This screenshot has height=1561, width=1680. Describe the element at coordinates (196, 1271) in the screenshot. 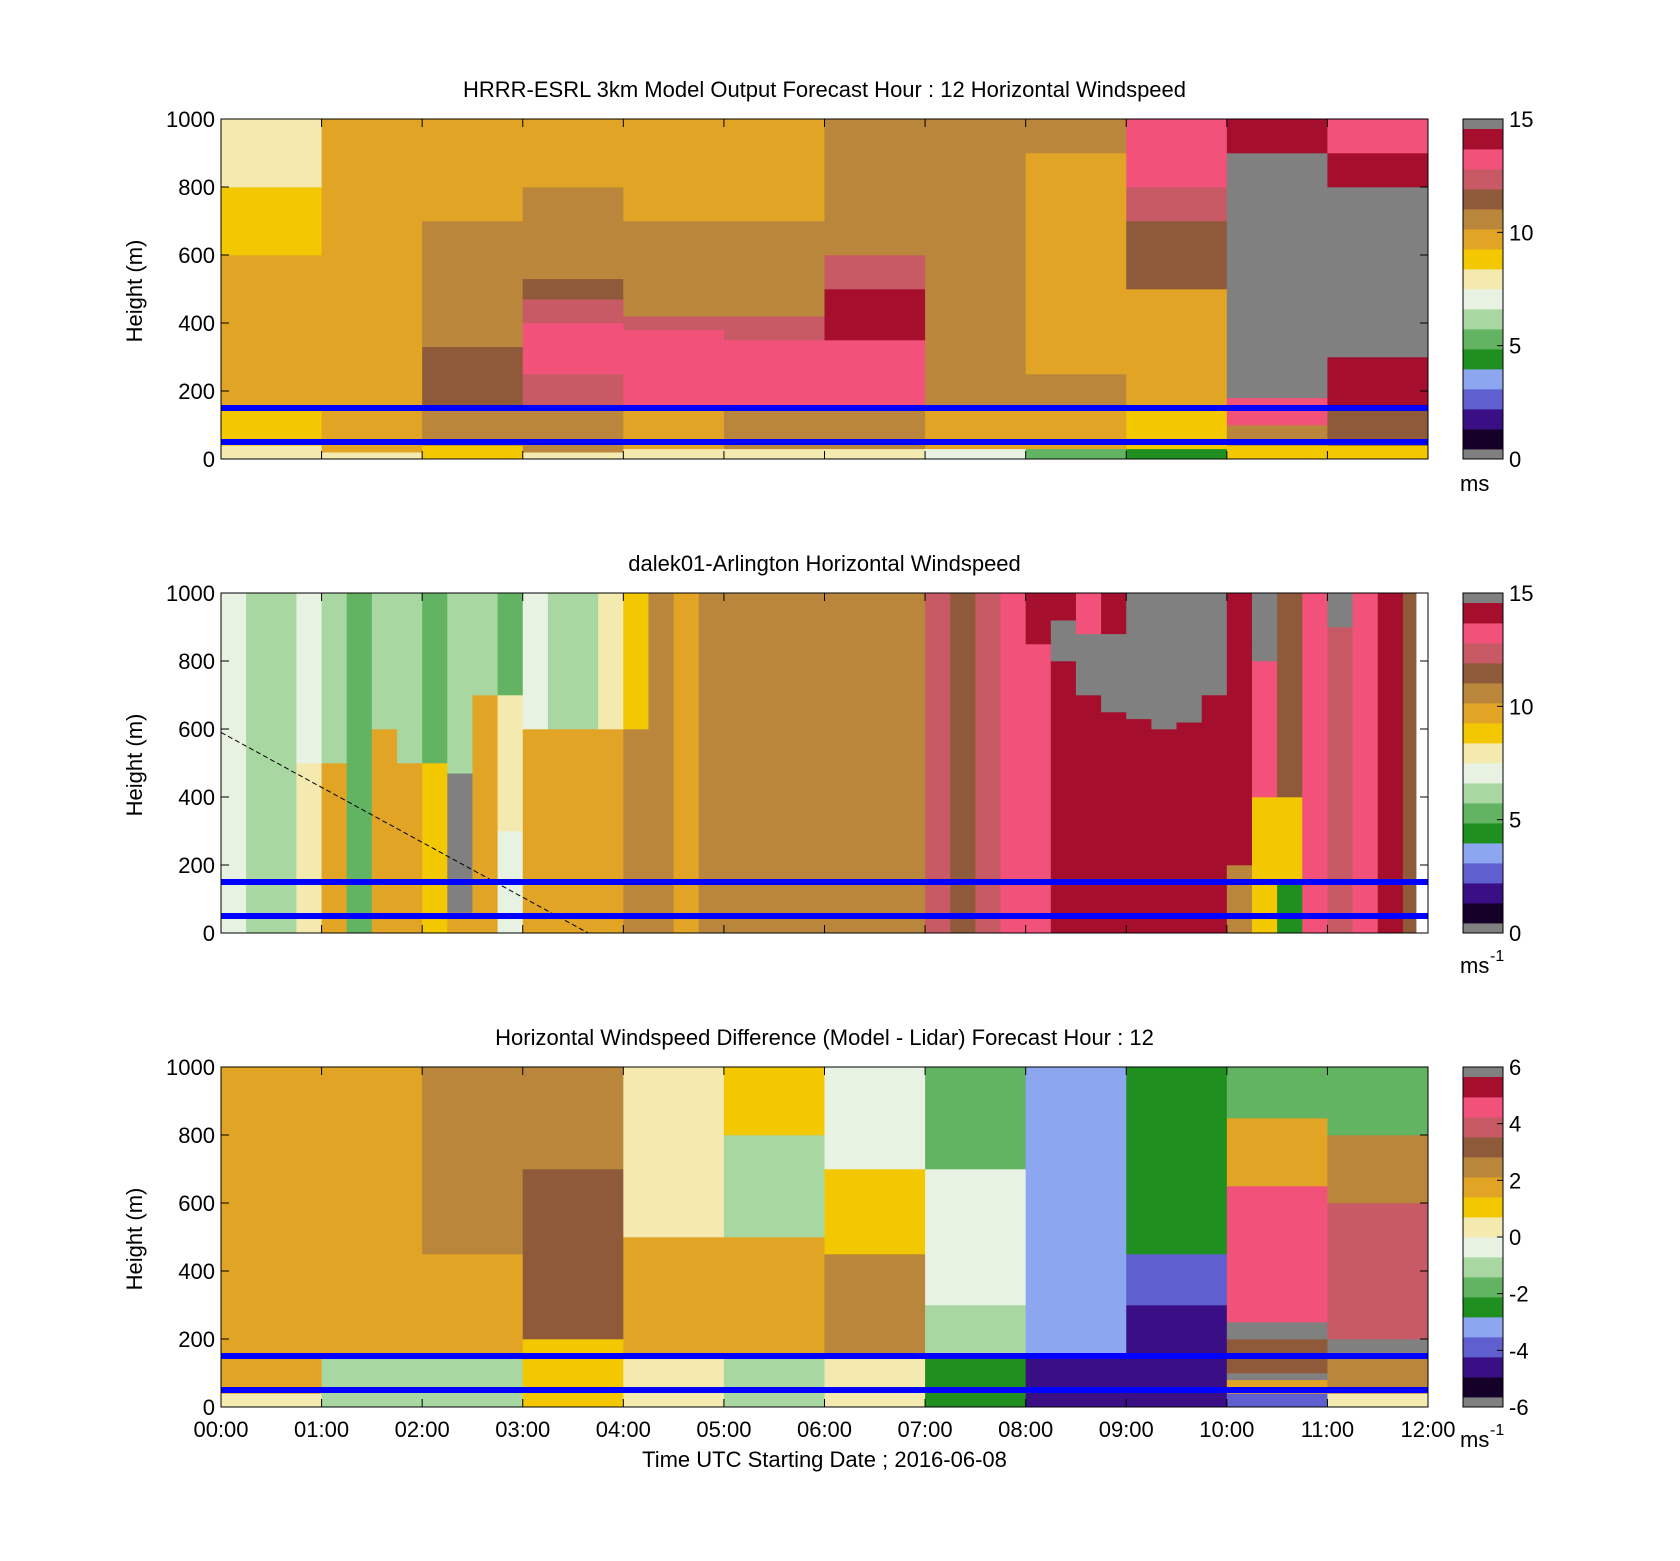

I see `y-tick-label: 400` at that location.